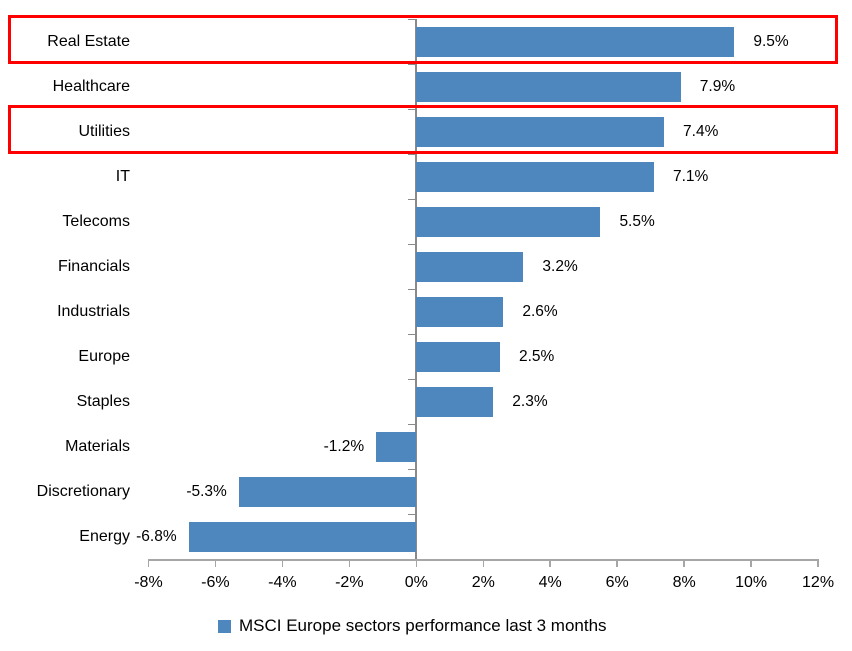  Describe the element at coordinates (206, 491) in the screenshot. I see `value-label: -5.3%` at that location.